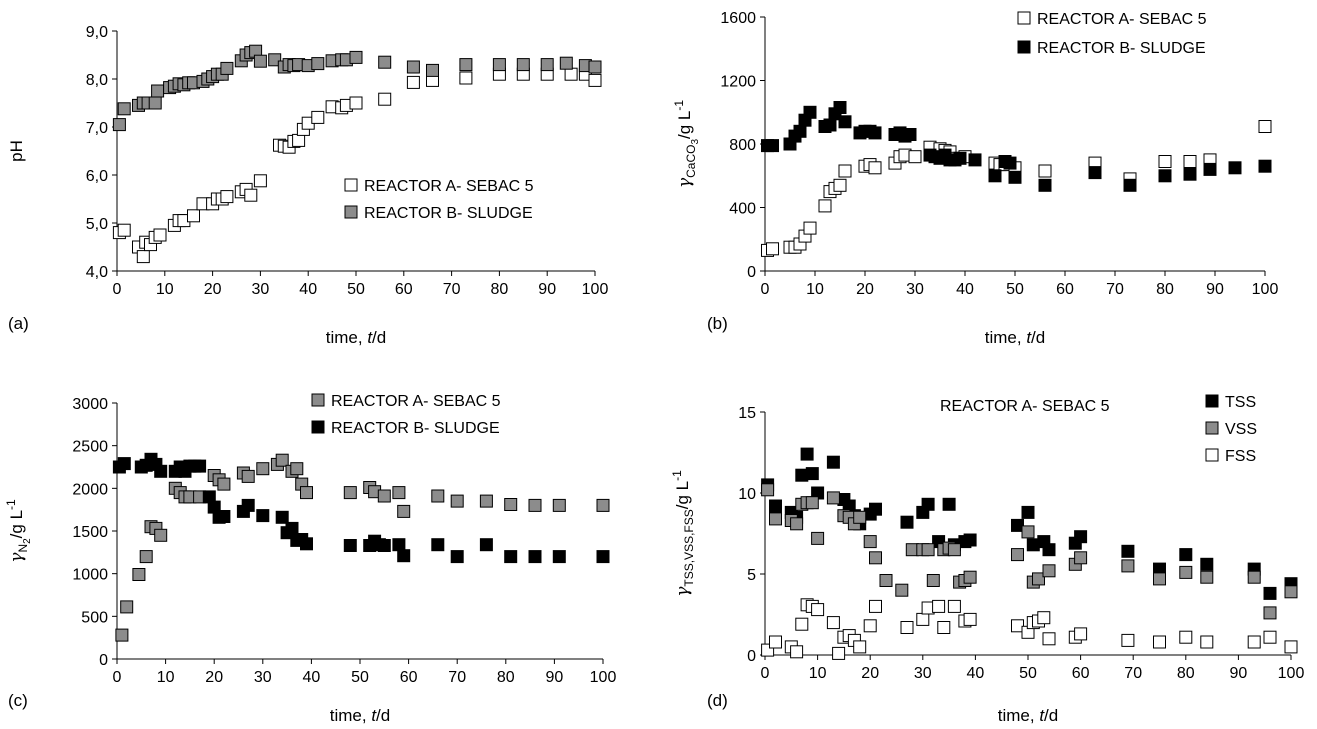 The width and height of the screenshot is (1317, 729). I want to click on y-axis-label: γTSS,VSS,FSS/g L-1, so click(683, 533).